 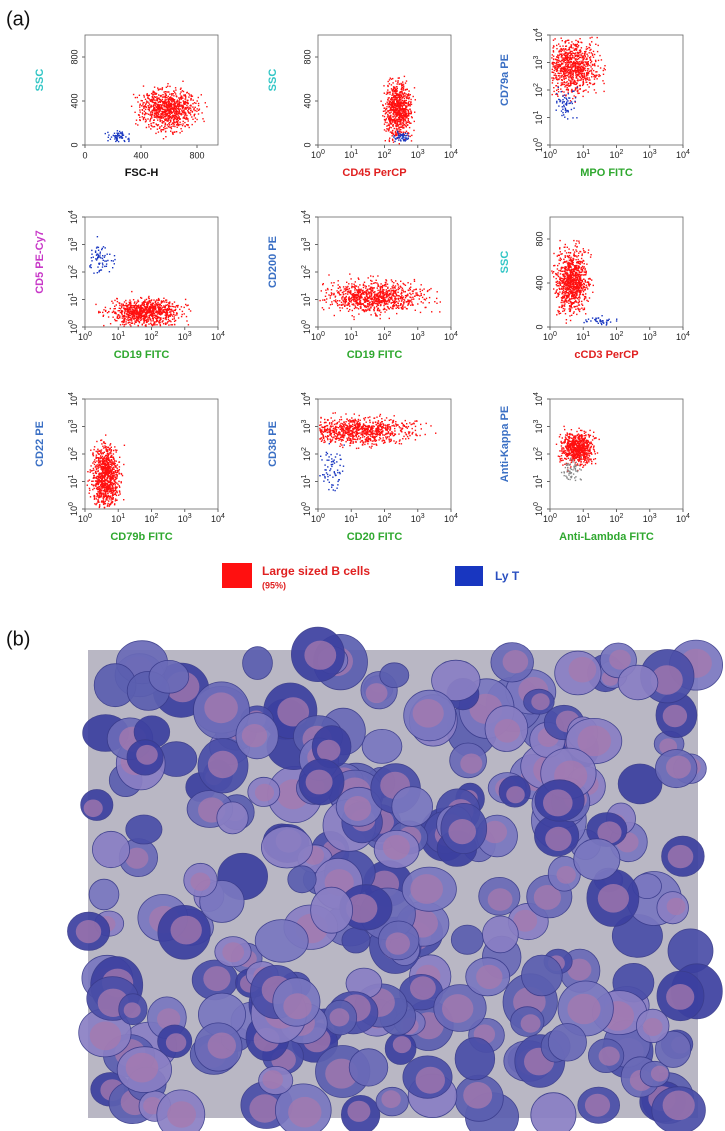 I want to click on y-tick-label: 800, so click(x=307, y=56).